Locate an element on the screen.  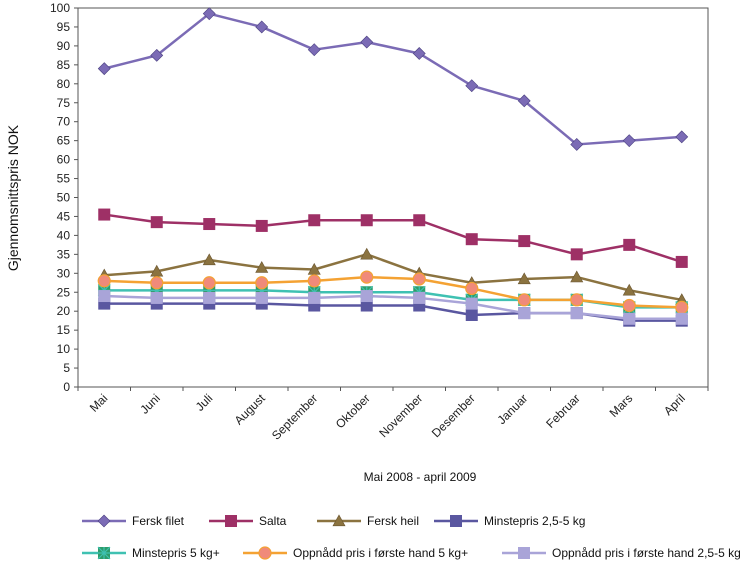
legend-label: Salta is located at coordinates (273, 521).